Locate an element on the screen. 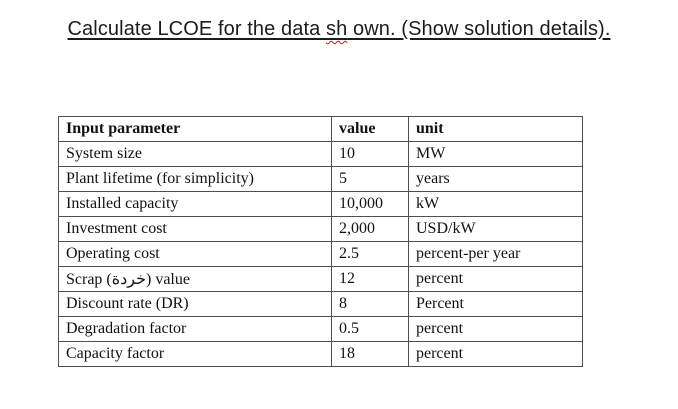  table-row: Scrap (خردة) value 12 percent is located at coordinates (320, 279).